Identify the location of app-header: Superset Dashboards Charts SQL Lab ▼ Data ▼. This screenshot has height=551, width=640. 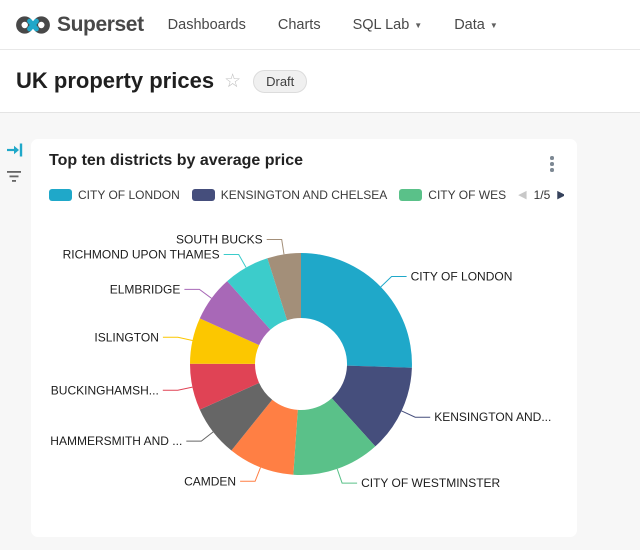
(320, 25).